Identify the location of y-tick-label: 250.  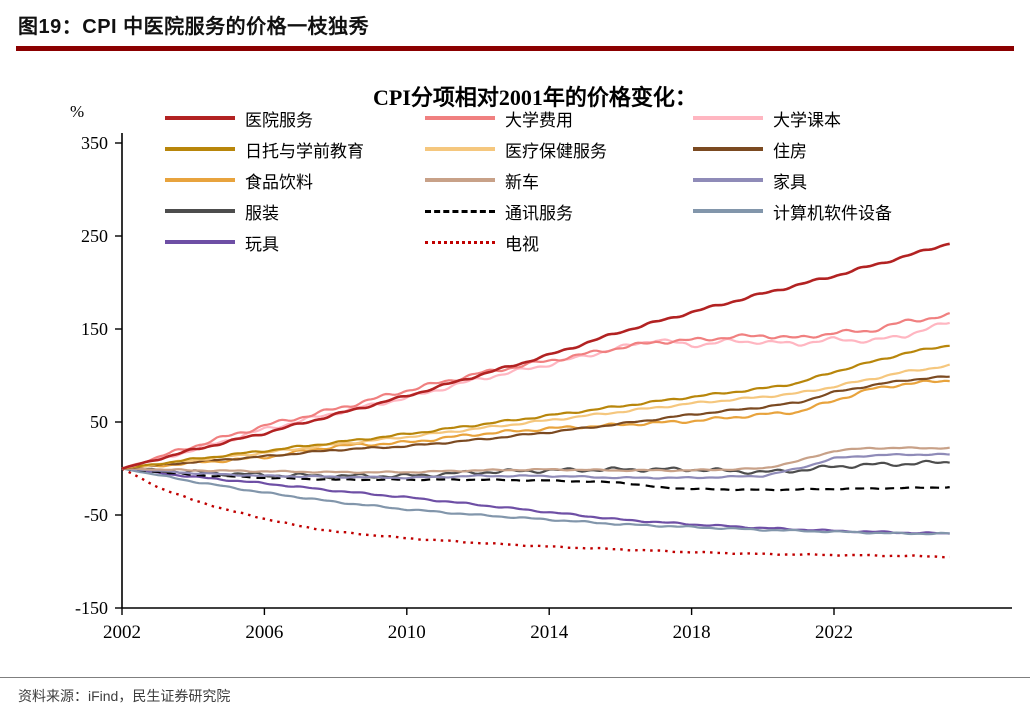
(94, 236).